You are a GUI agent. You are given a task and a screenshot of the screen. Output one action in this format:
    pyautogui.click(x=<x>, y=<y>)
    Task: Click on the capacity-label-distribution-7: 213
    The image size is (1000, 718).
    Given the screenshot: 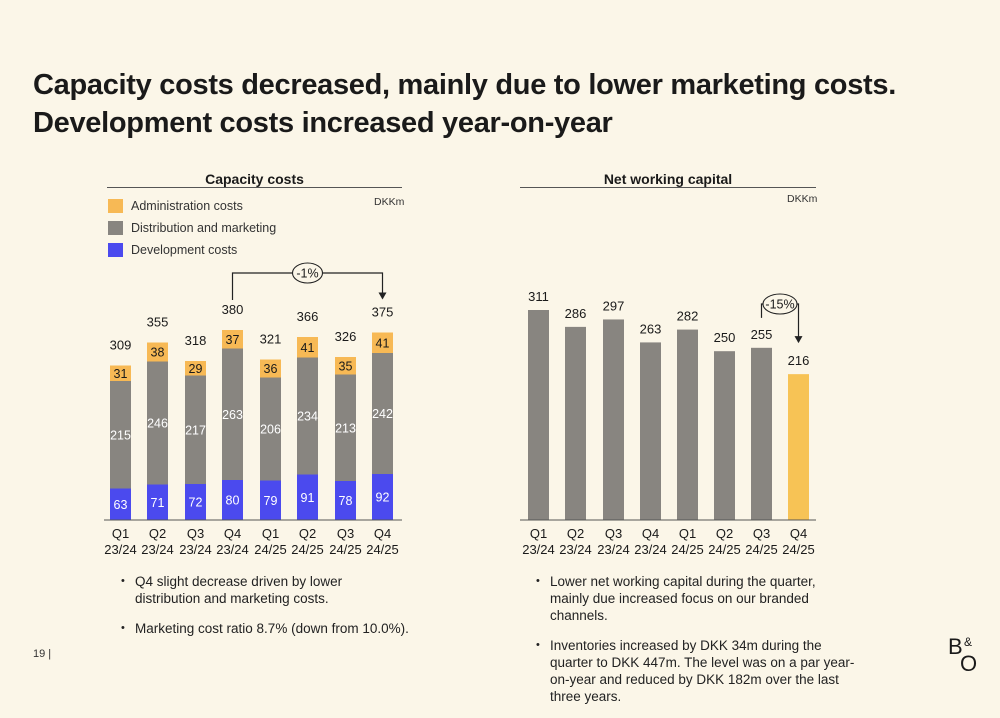 What is the action you would take?
    pyautogui.click(x=345, y=428)
    